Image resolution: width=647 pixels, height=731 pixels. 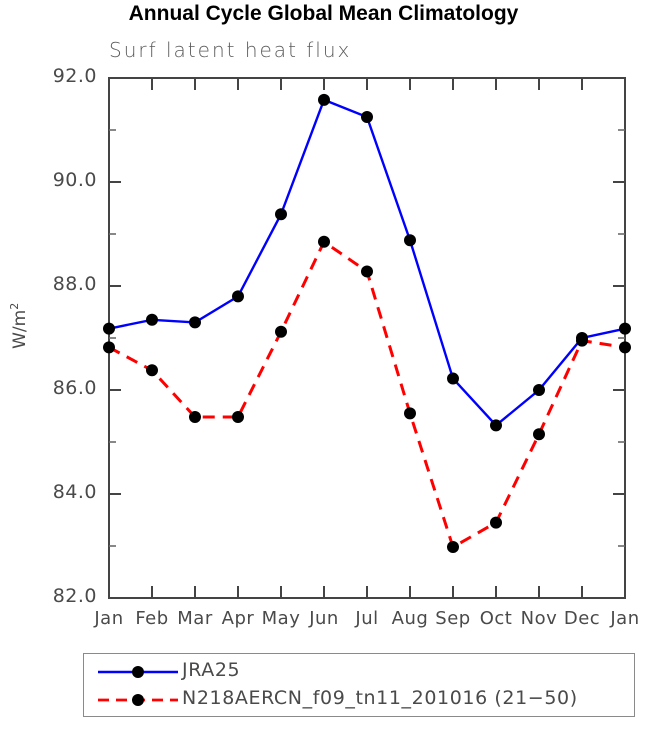 I want to click on legend-swatch-jra25, so click(x=138, y=672).